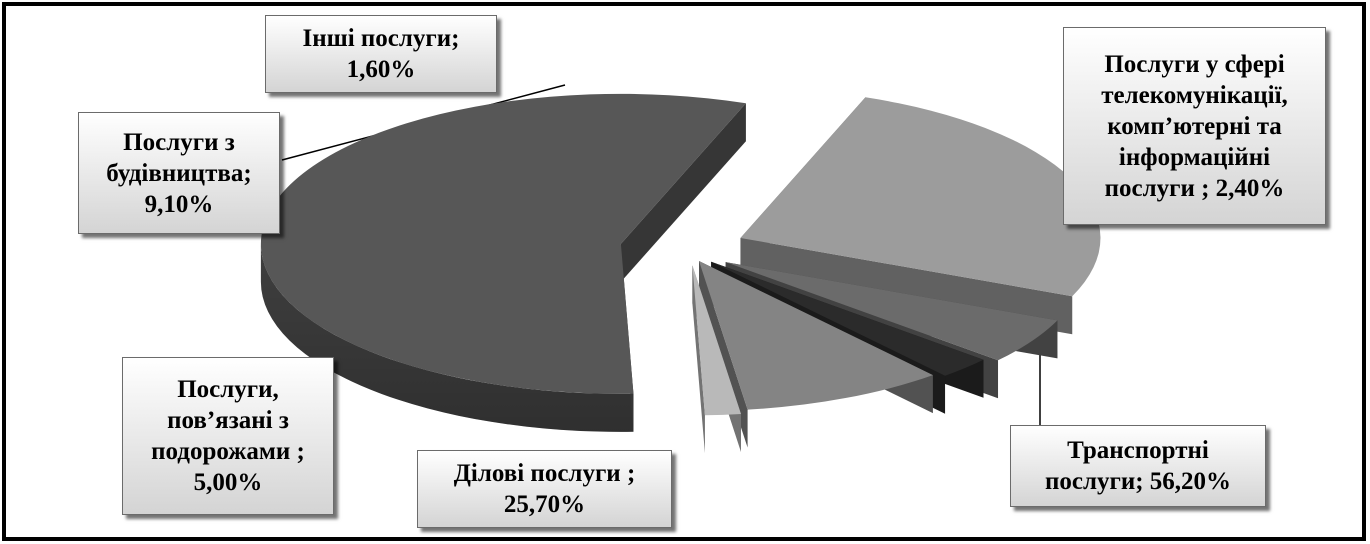 This screenshot has width=1370, height=544. I want to click on pie-slice-top-other, so click(716, 340).